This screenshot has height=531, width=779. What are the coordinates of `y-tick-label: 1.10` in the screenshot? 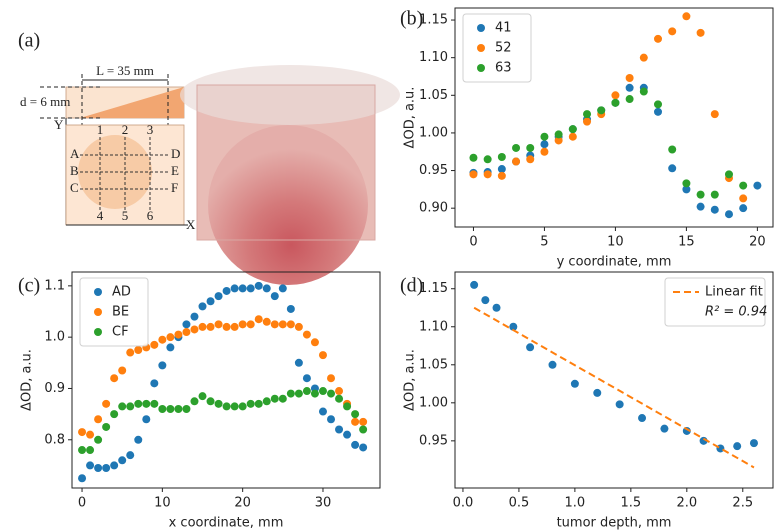 It's located at (433, 57).